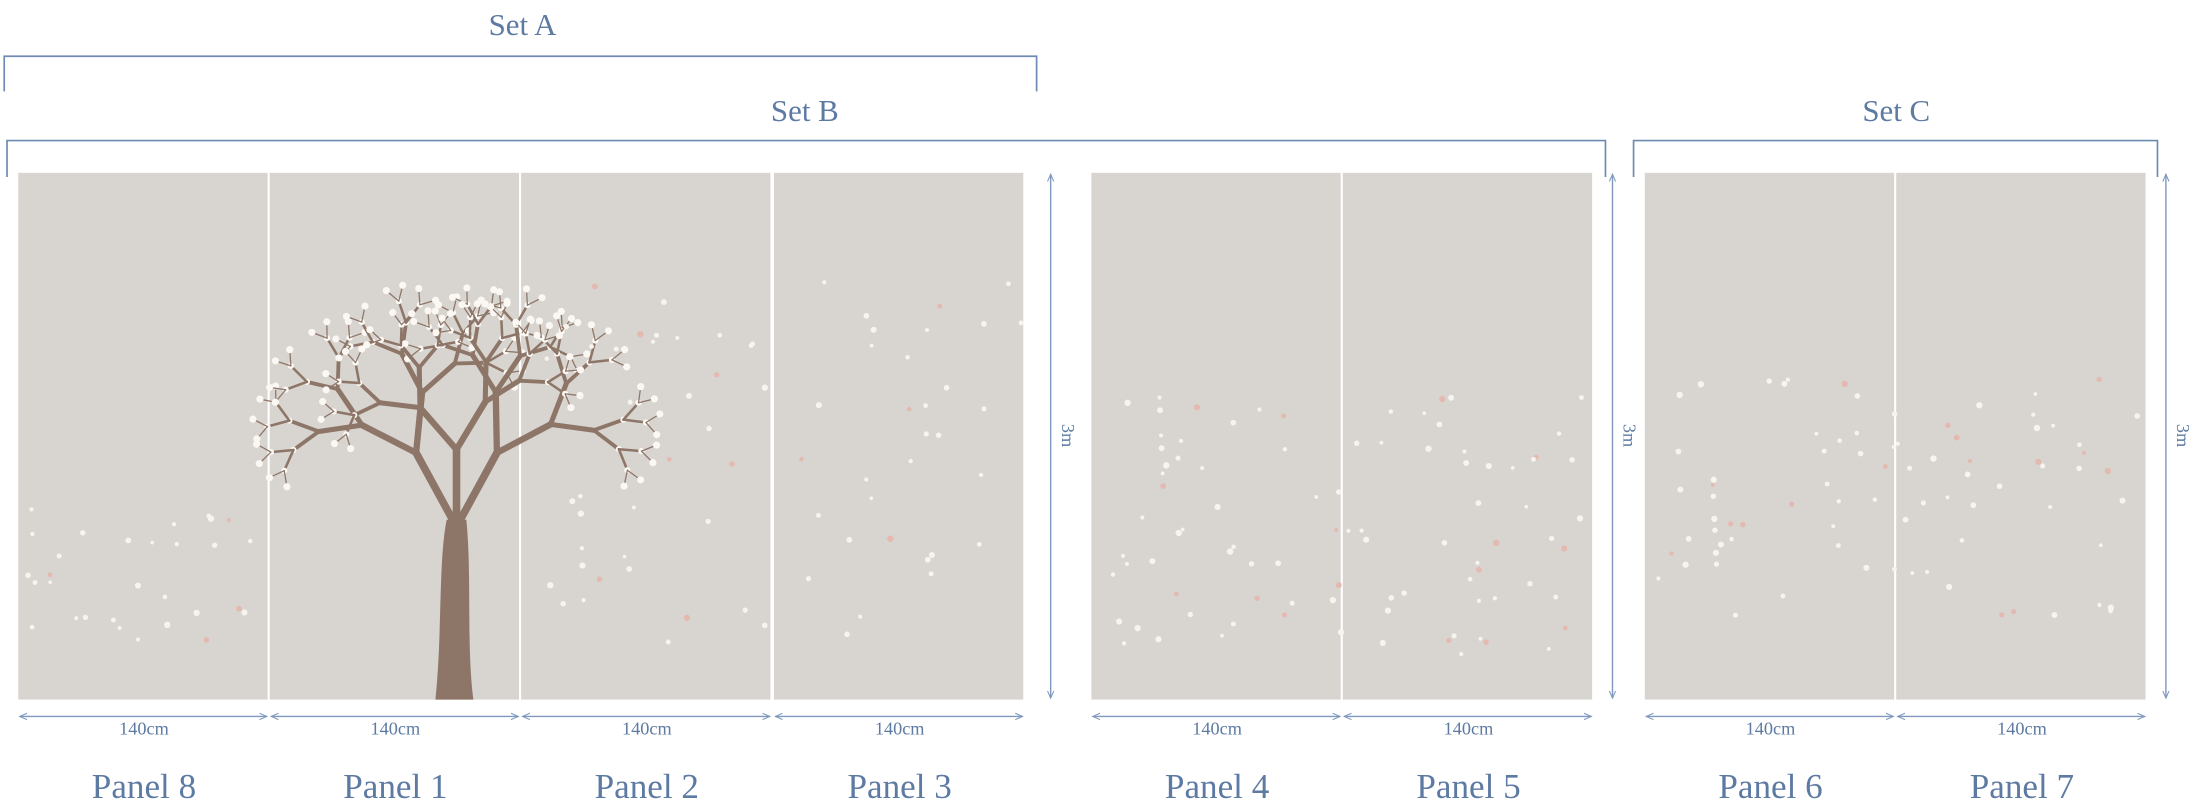  What do you see at coordinates (1217, 786) in the screenshot?
I see `panel-label: Panel 4` at bounding box center [1217, 786].